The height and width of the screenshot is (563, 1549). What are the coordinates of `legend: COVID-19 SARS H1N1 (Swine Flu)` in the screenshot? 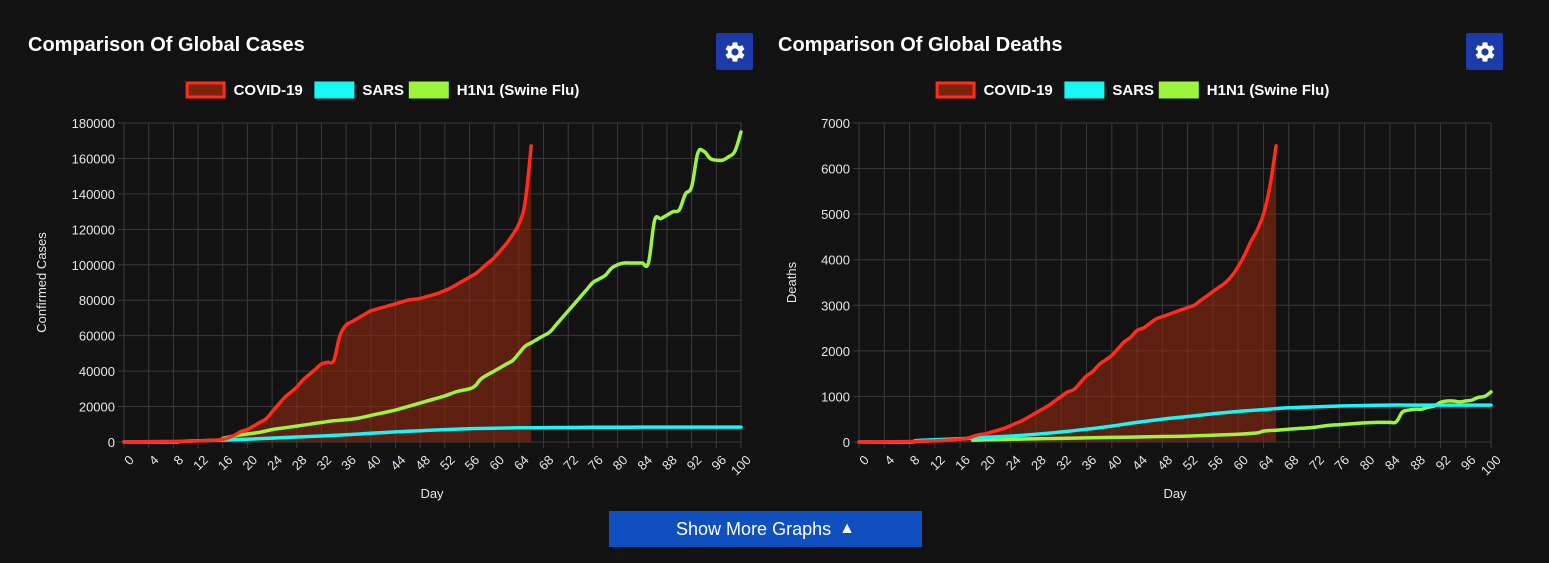 It's located at (1132, 90).